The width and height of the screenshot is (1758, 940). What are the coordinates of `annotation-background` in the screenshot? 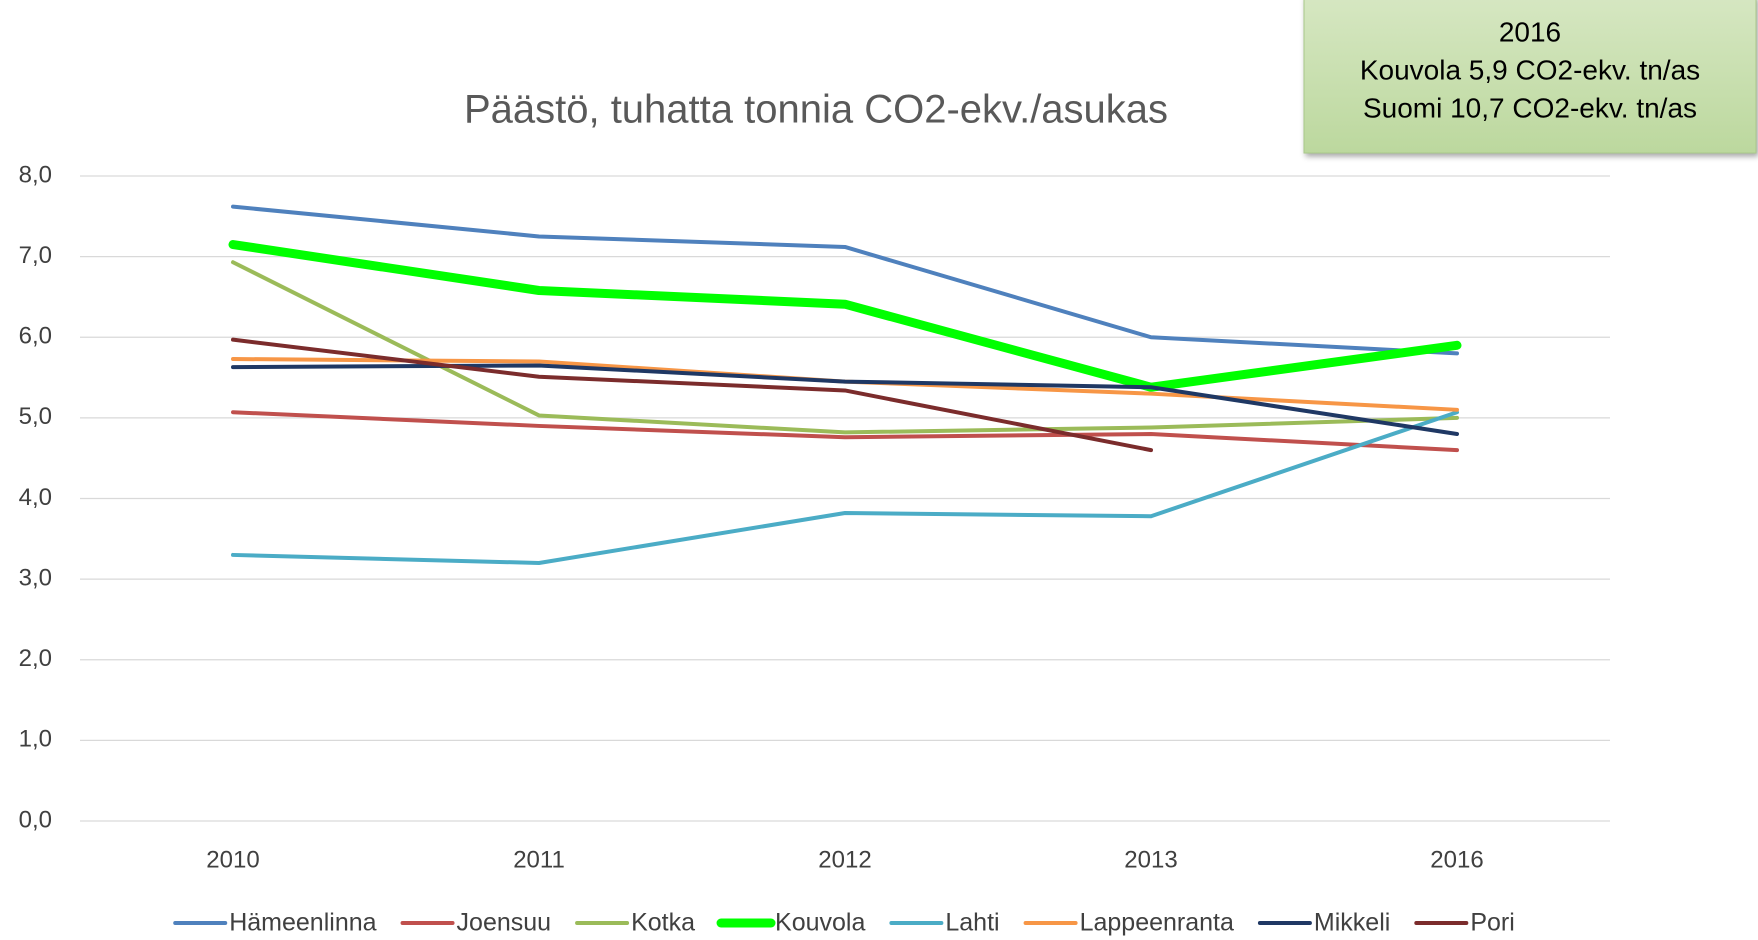 It's located at (1530, 77).